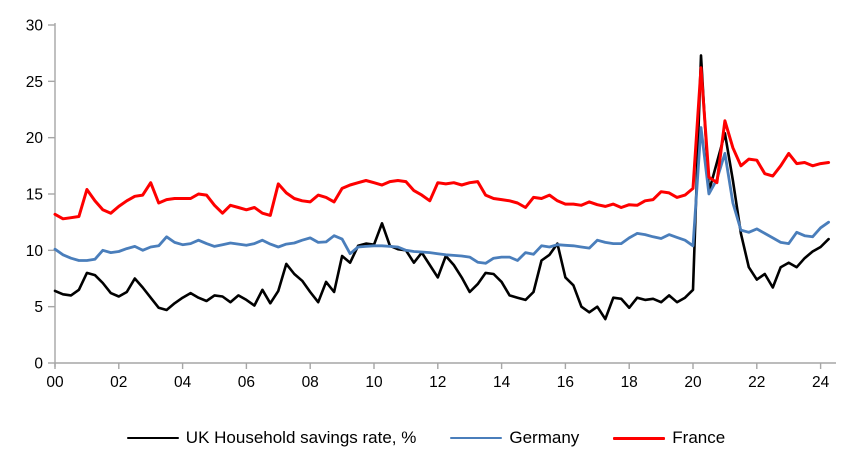 Image resolution: width=852 pixels, height=476 pixels. Describe the element at coordinates (476, 438) in the screenshot. I see `germany-line-swatch` at that location.